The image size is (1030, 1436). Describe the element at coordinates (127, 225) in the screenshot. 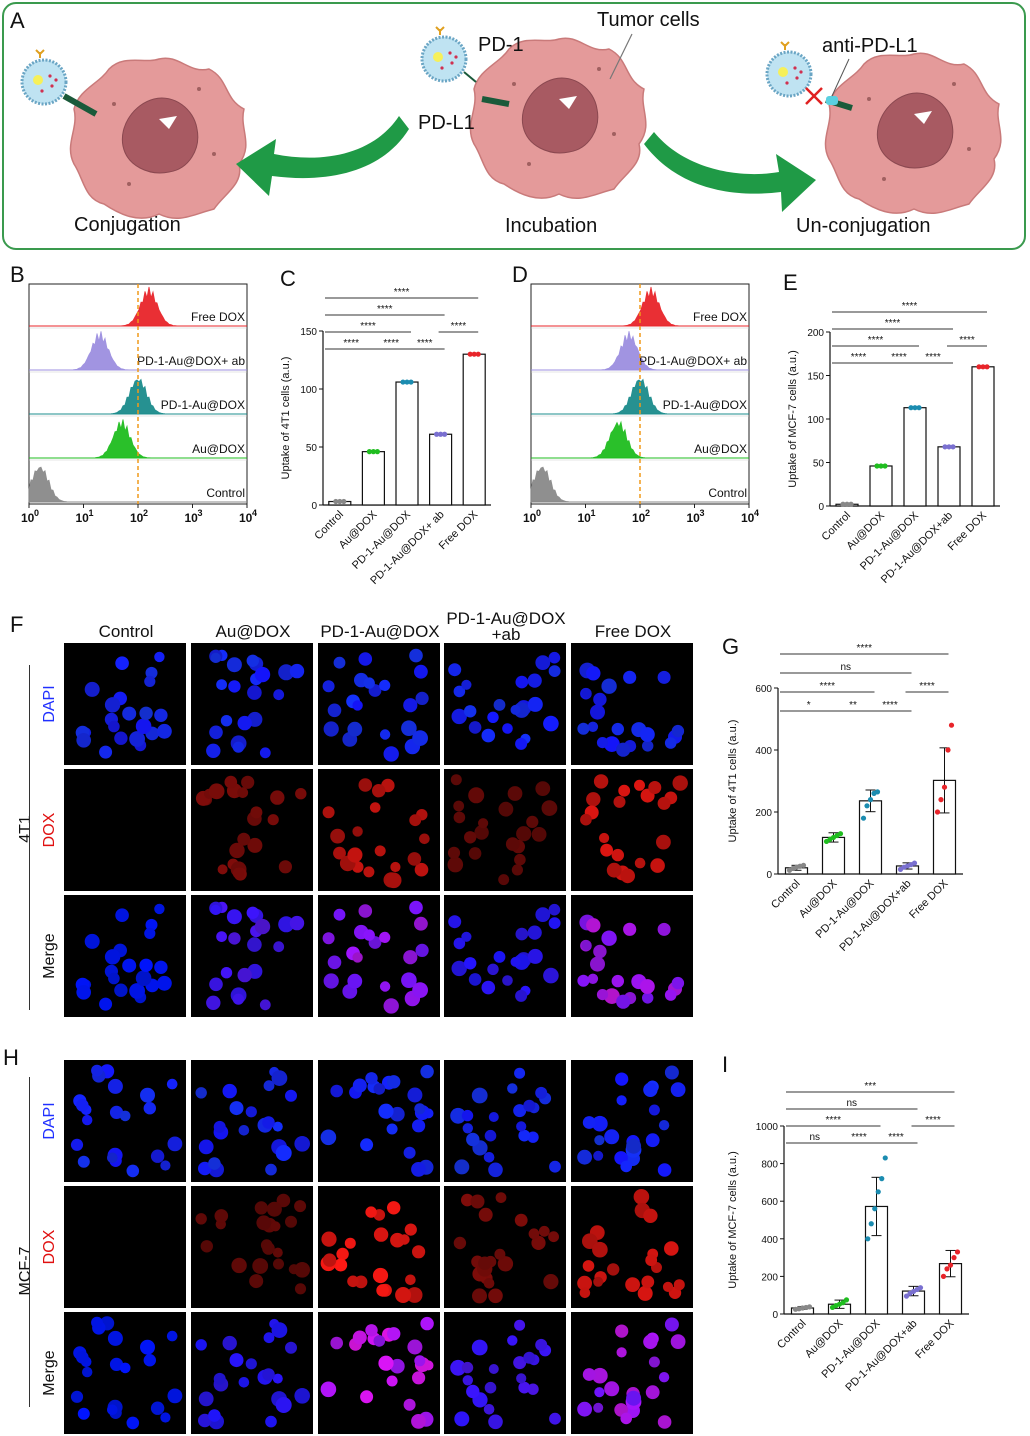

I see `label-conjugation: Conjugation` at that location.